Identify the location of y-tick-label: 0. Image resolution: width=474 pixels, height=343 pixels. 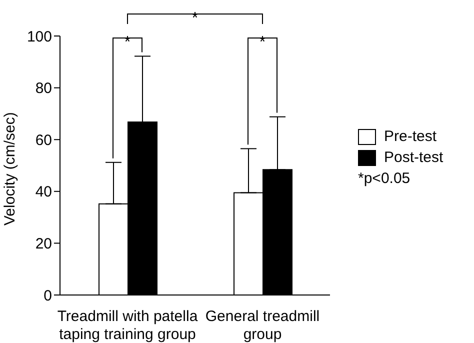
(48, 295).